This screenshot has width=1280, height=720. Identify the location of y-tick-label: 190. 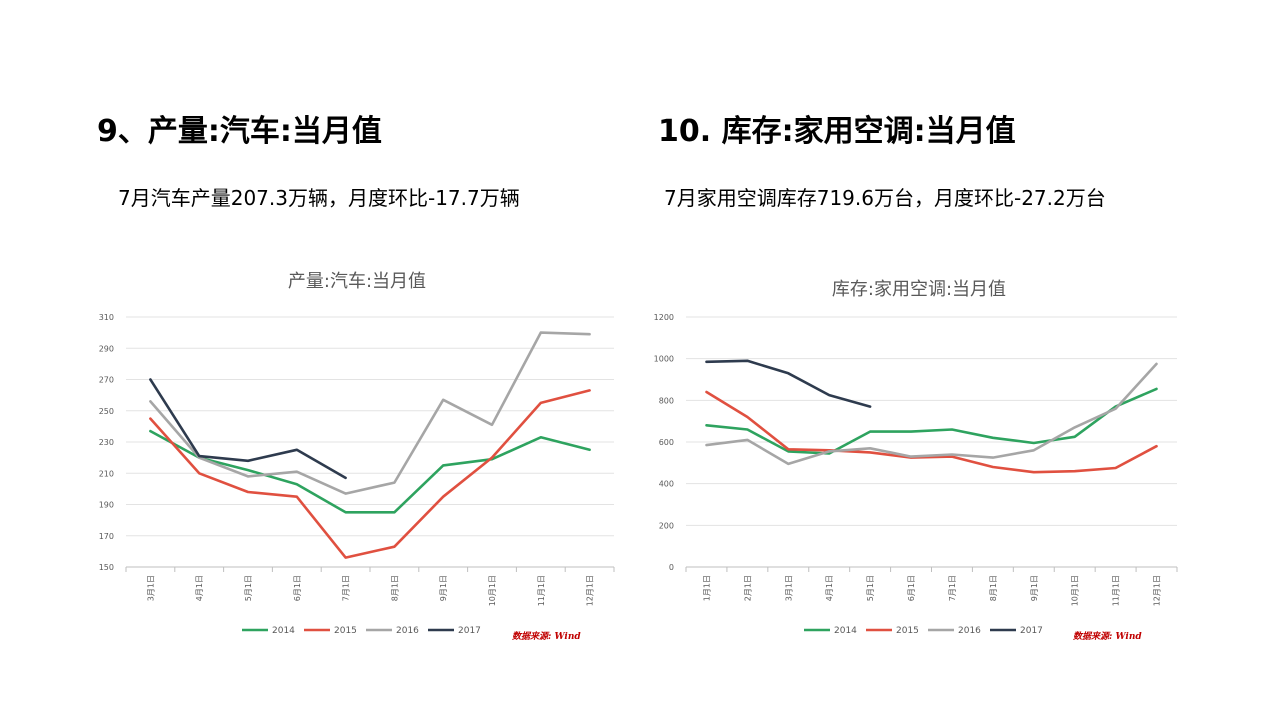
(106, 505).